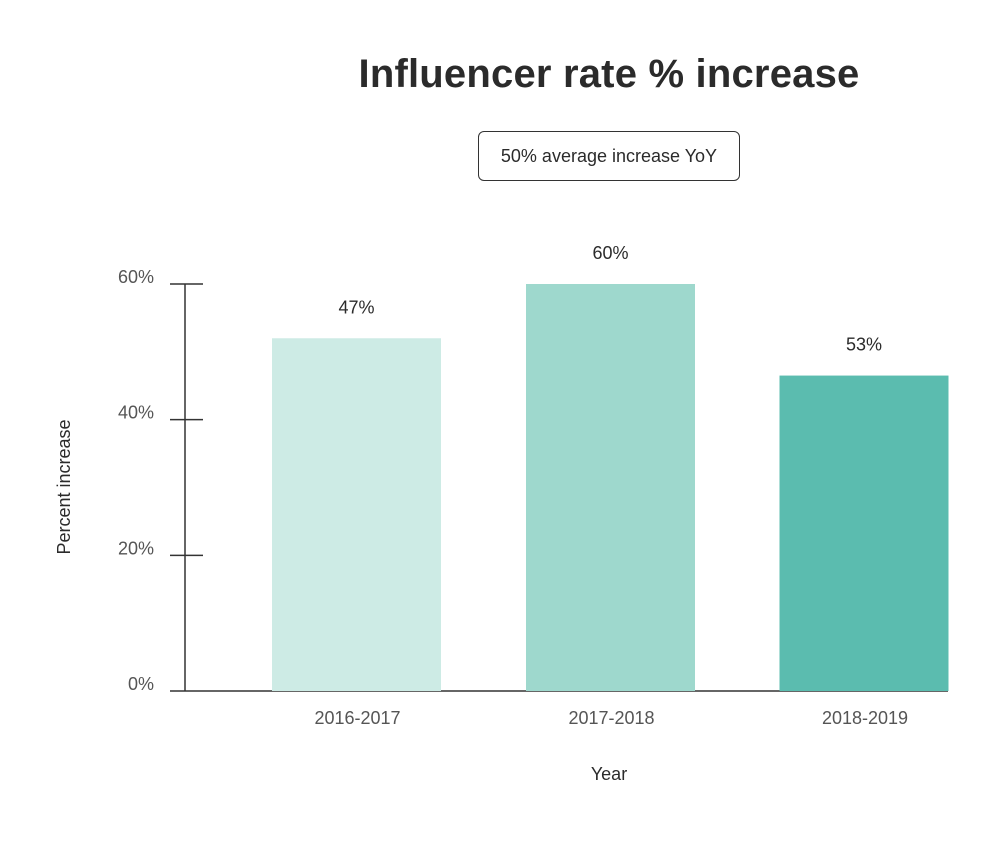 The height and width of the screenshot is (846, 1000). Describe the element at coordinates (609, 156) in the screenshot. I see `average-increase-badge: 50% average increase YoY` at that location.